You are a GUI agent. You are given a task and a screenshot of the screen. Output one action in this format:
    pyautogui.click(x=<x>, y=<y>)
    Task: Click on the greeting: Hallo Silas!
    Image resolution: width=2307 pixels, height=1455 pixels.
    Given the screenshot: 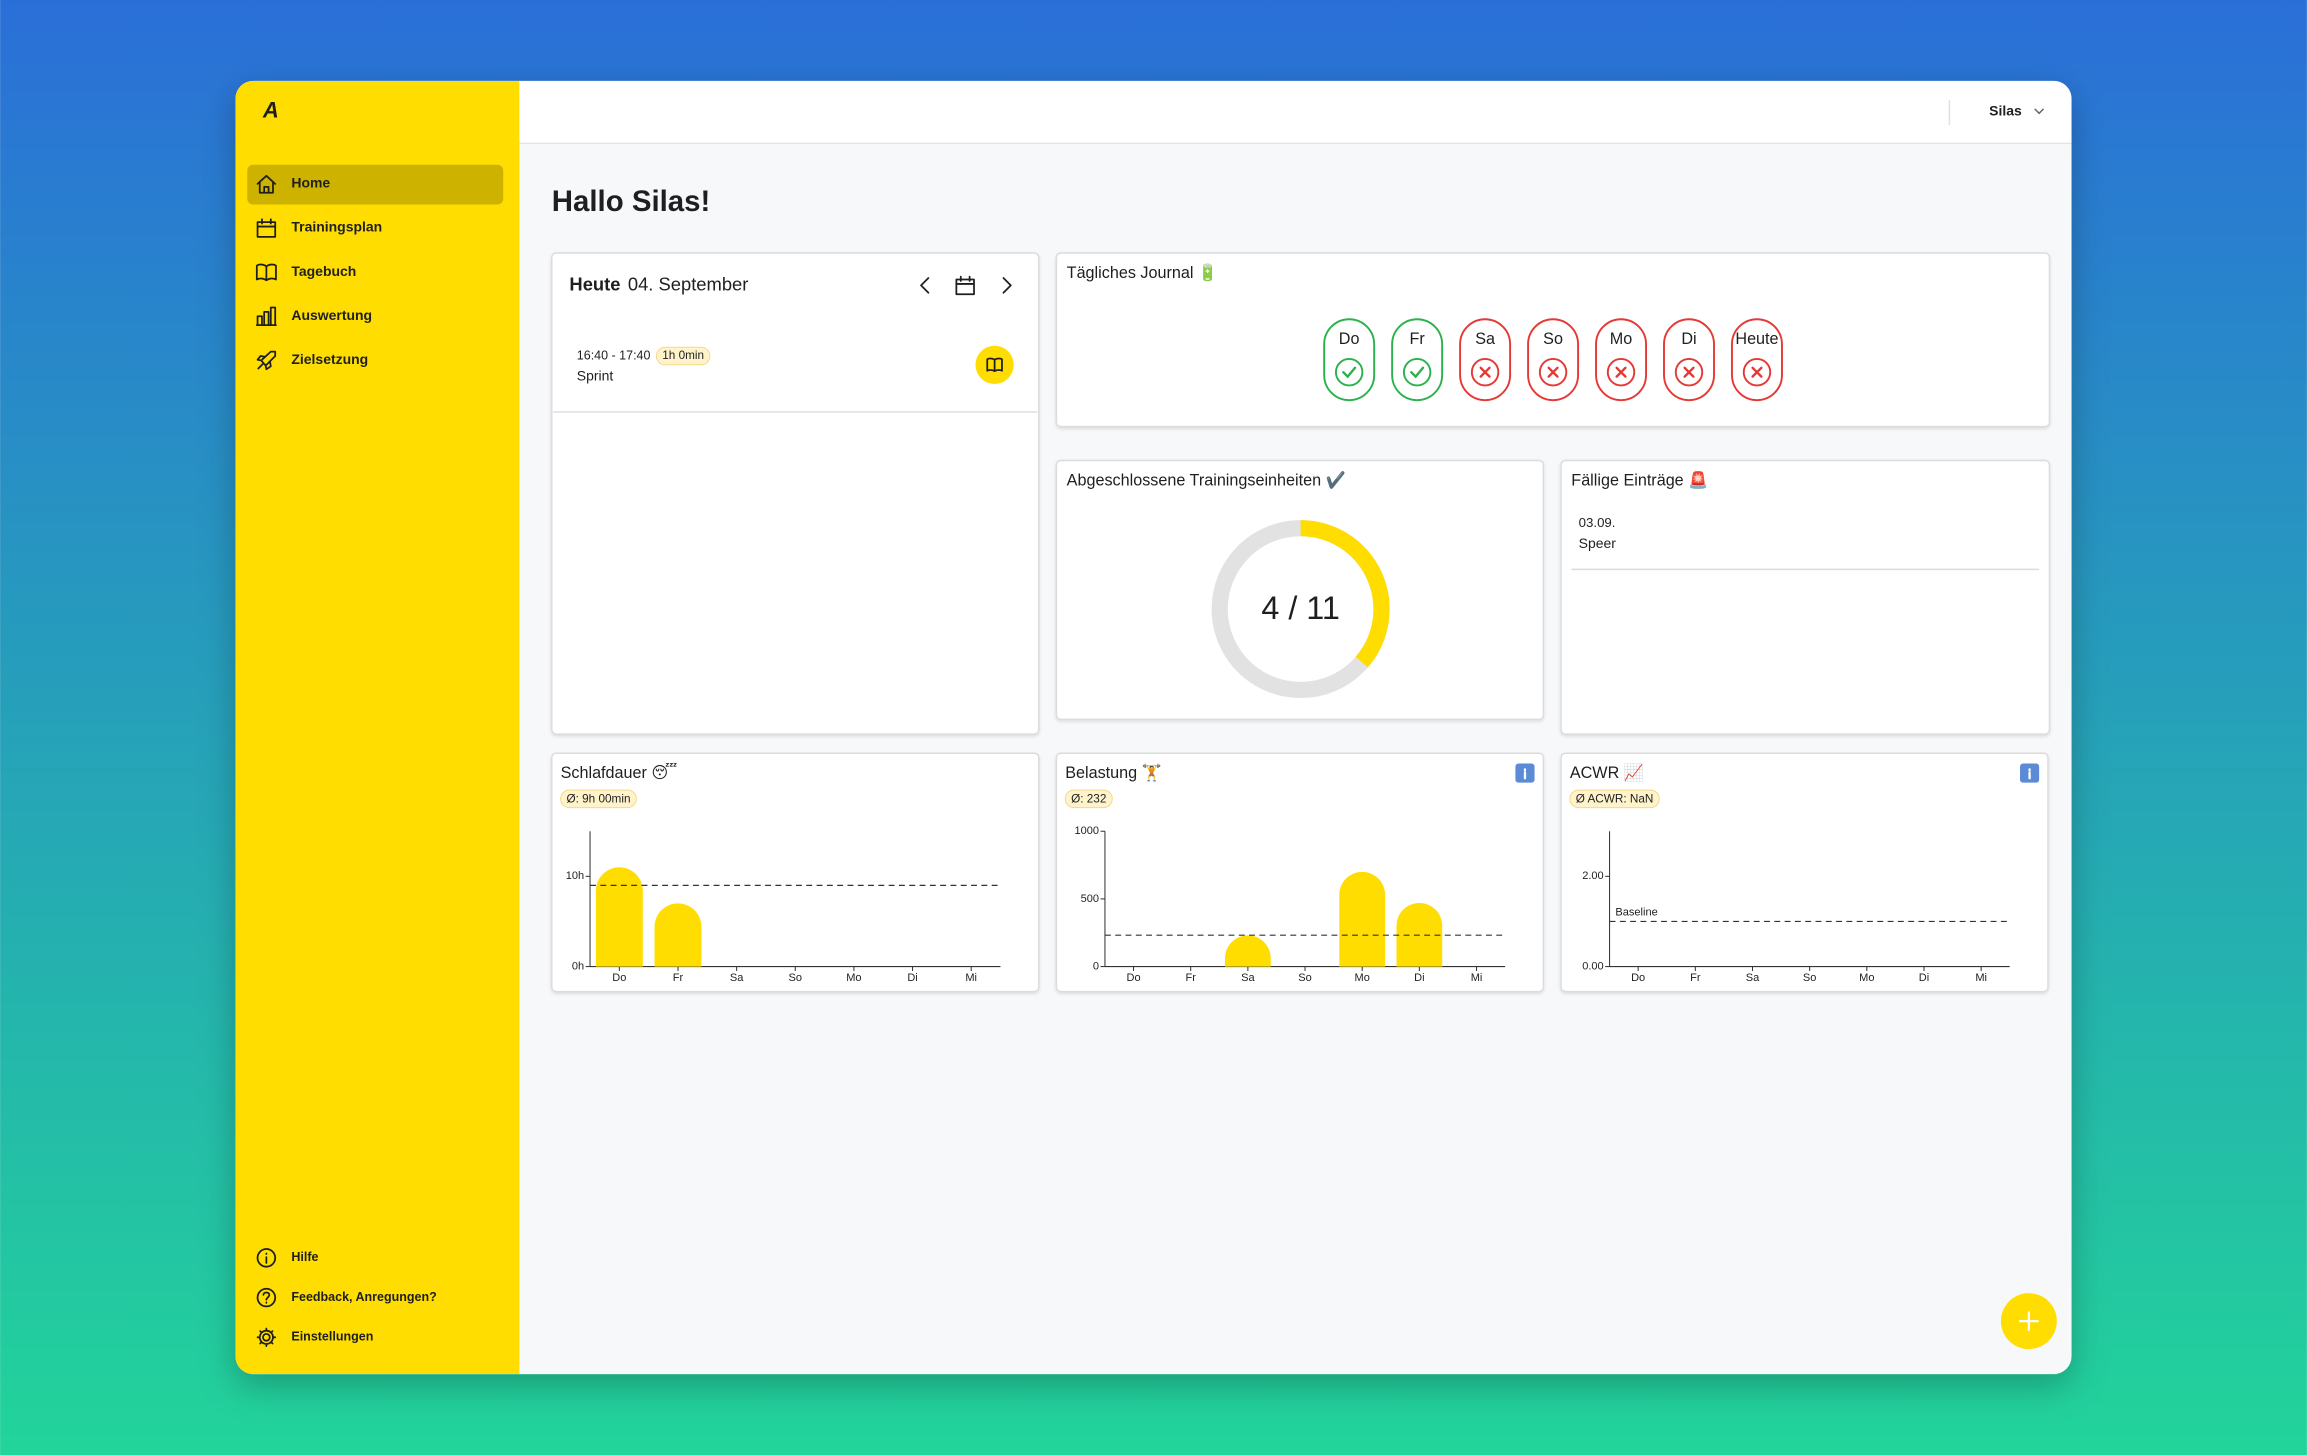 What is the action you would take?
    pyautogui.click(x=631, y=201)
    